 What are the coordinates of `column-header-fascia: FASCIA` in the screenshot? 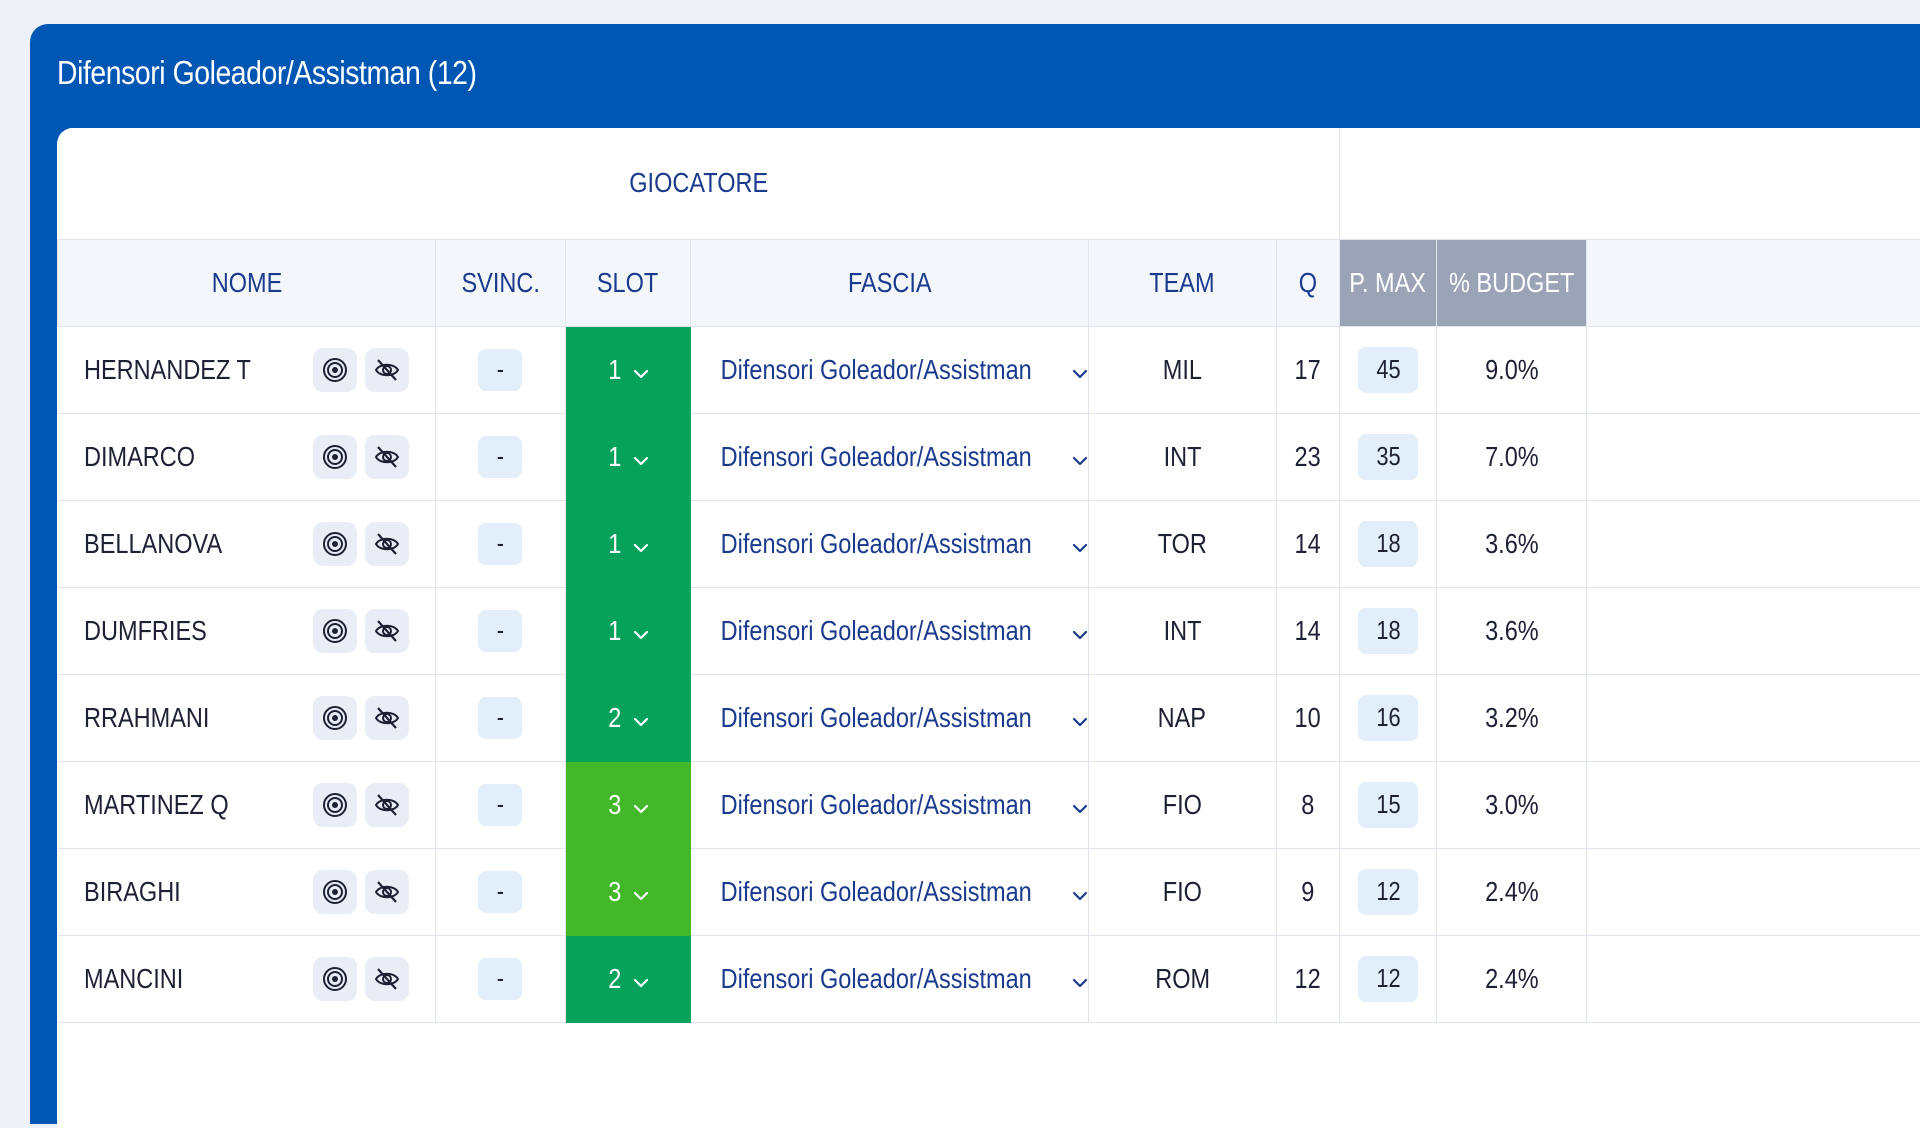 It's located at (889, 282).